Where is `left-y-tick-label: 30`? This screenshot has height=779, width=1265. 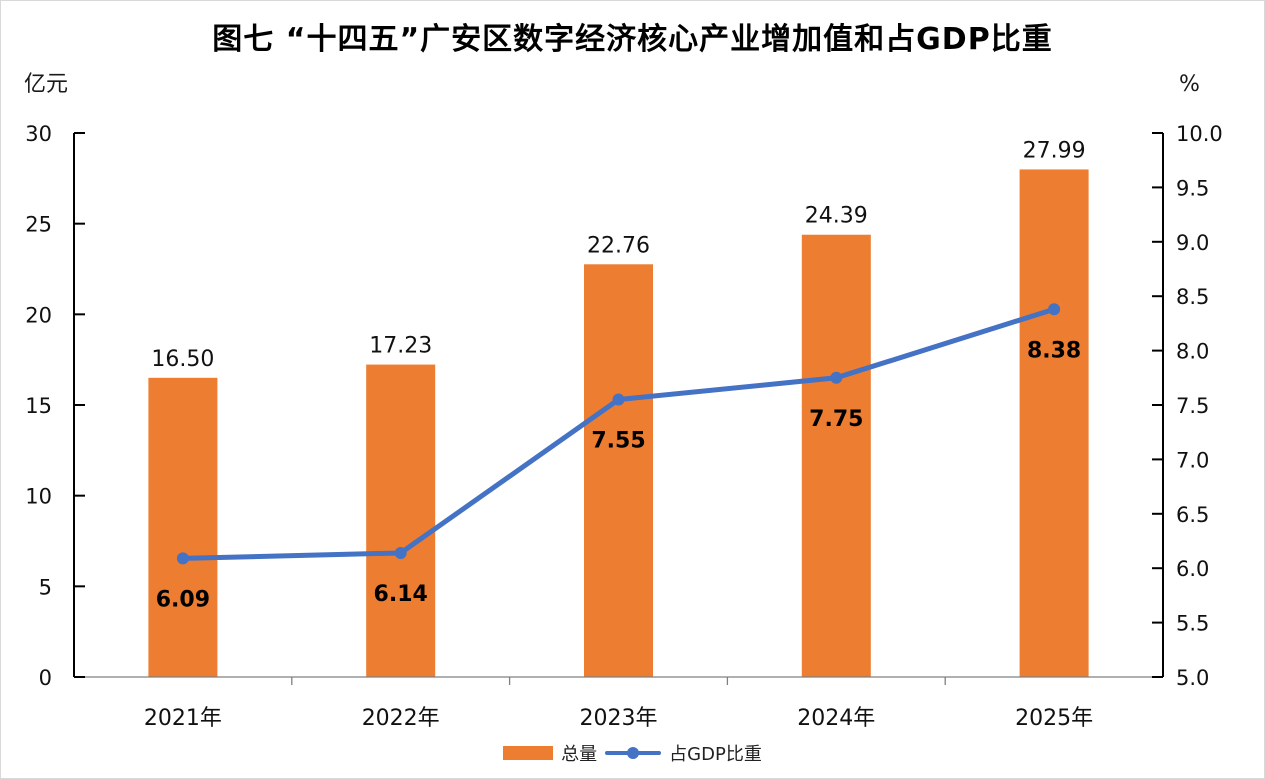 left-y-tick-label: 30 is located at coordinates (38, 134).